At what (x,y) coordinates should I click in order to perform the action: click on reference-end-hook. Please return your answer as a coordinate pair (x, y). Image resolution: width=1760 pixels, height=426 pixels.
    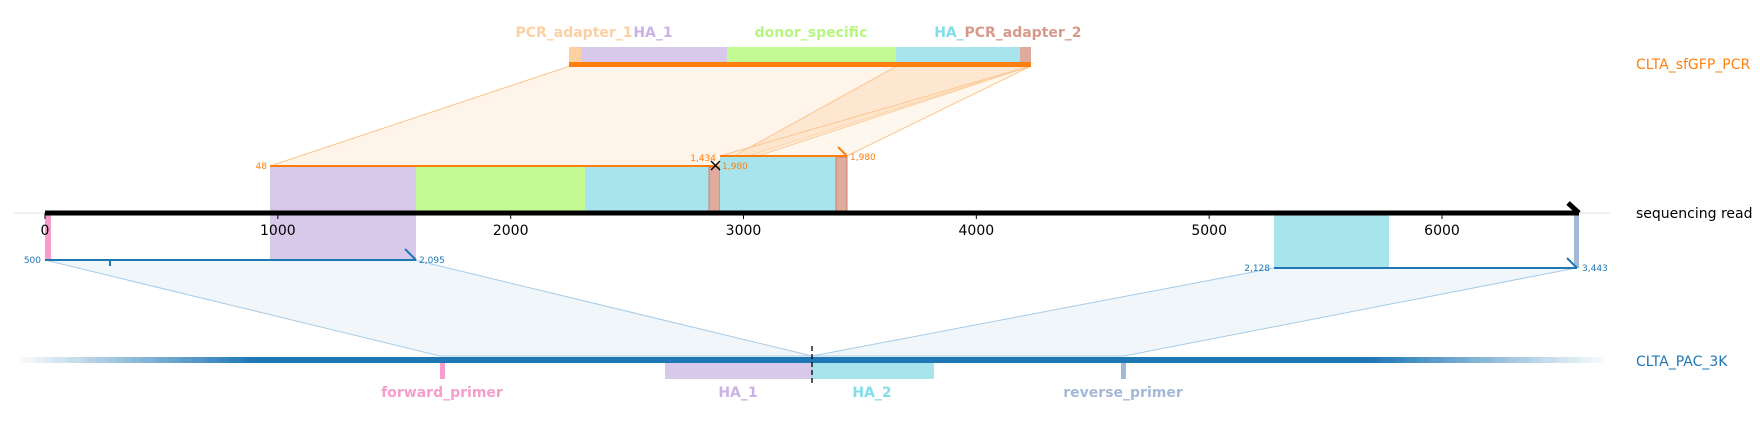
    Looking at the image, I should click on (1573, 208).